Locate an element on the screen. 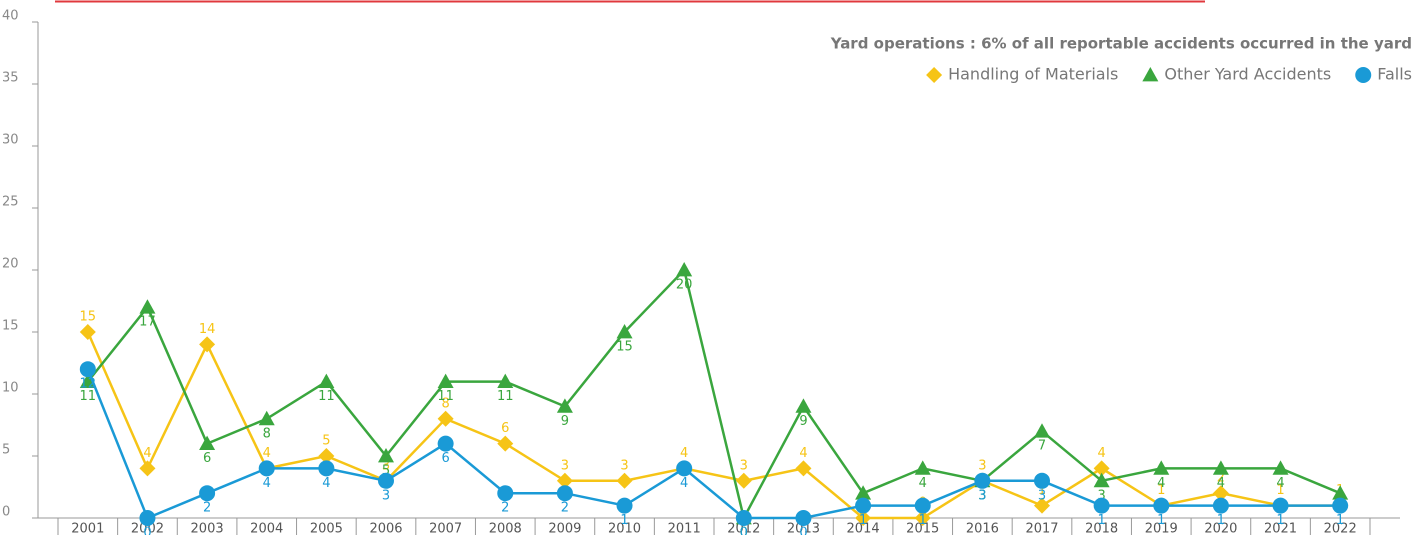 The image size is (1416, 535). x-tick-label: 2022 is located at coordinates (1340, 528).